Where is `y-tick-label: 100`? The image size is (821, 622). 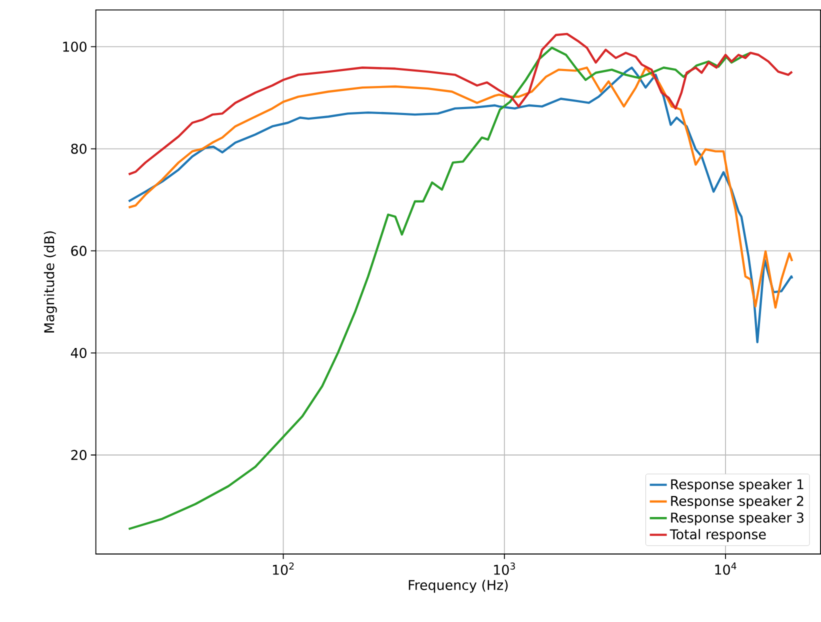
y-tick-label: 100 is located at coordinates (74, 47).